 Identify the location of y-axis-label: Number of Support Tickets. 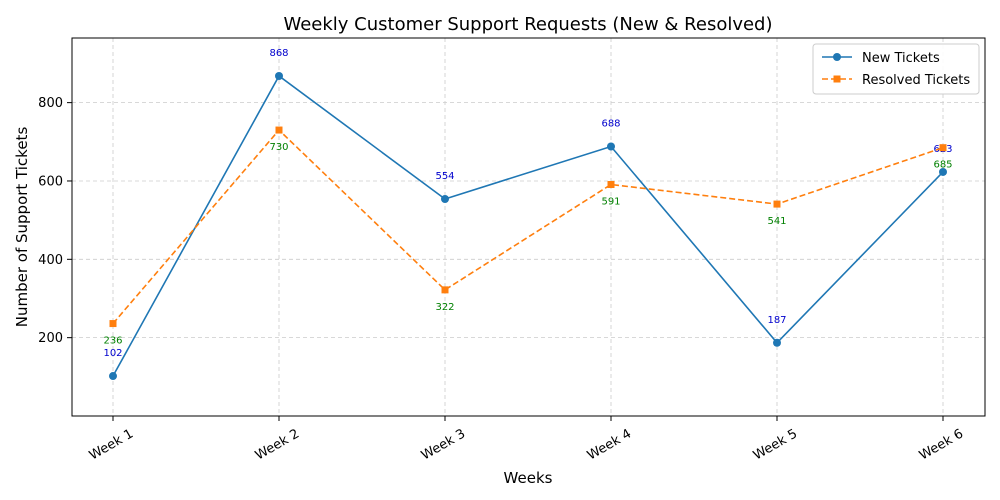
(22, 227).